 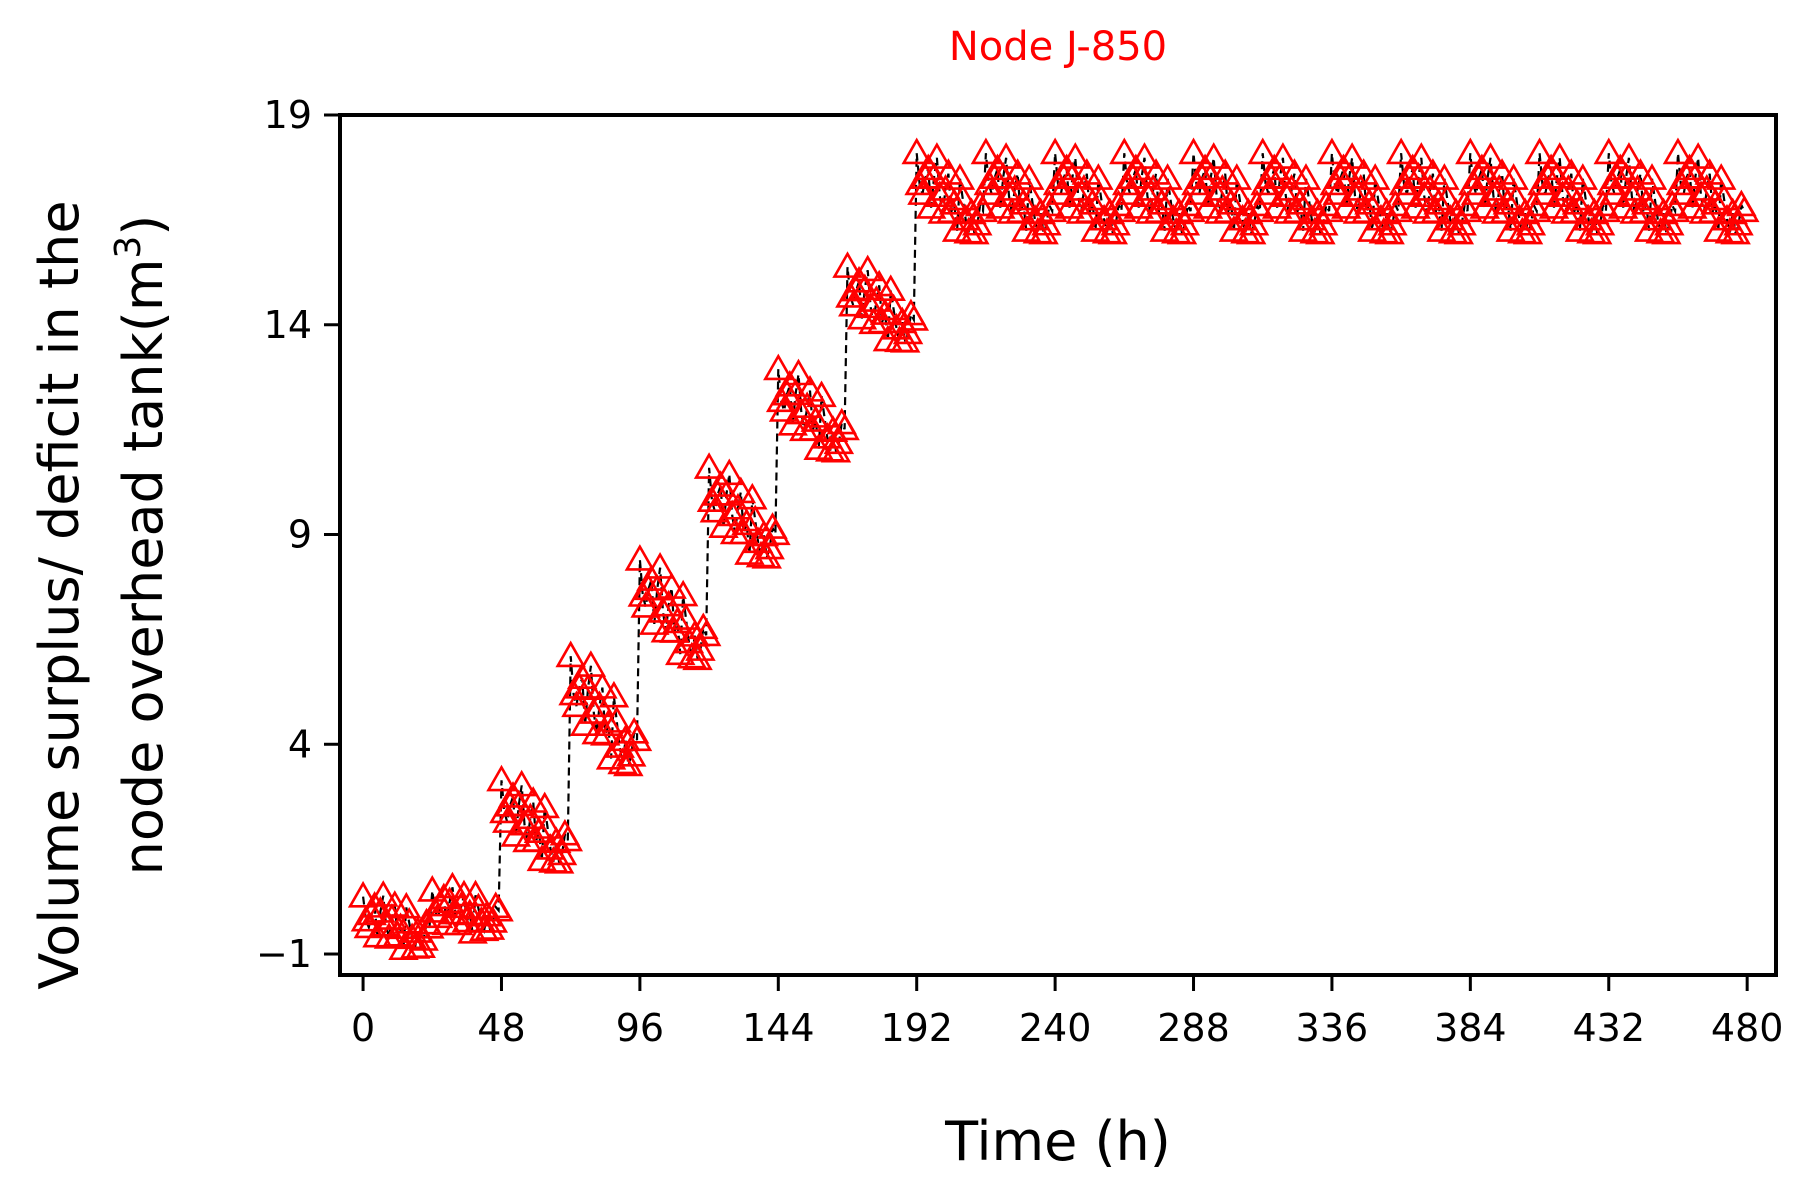 What do you see at coordinates (1608, 1028) in the screenshot?
I see `x-tick-label: 432` at bounding box center [1608, 1028].